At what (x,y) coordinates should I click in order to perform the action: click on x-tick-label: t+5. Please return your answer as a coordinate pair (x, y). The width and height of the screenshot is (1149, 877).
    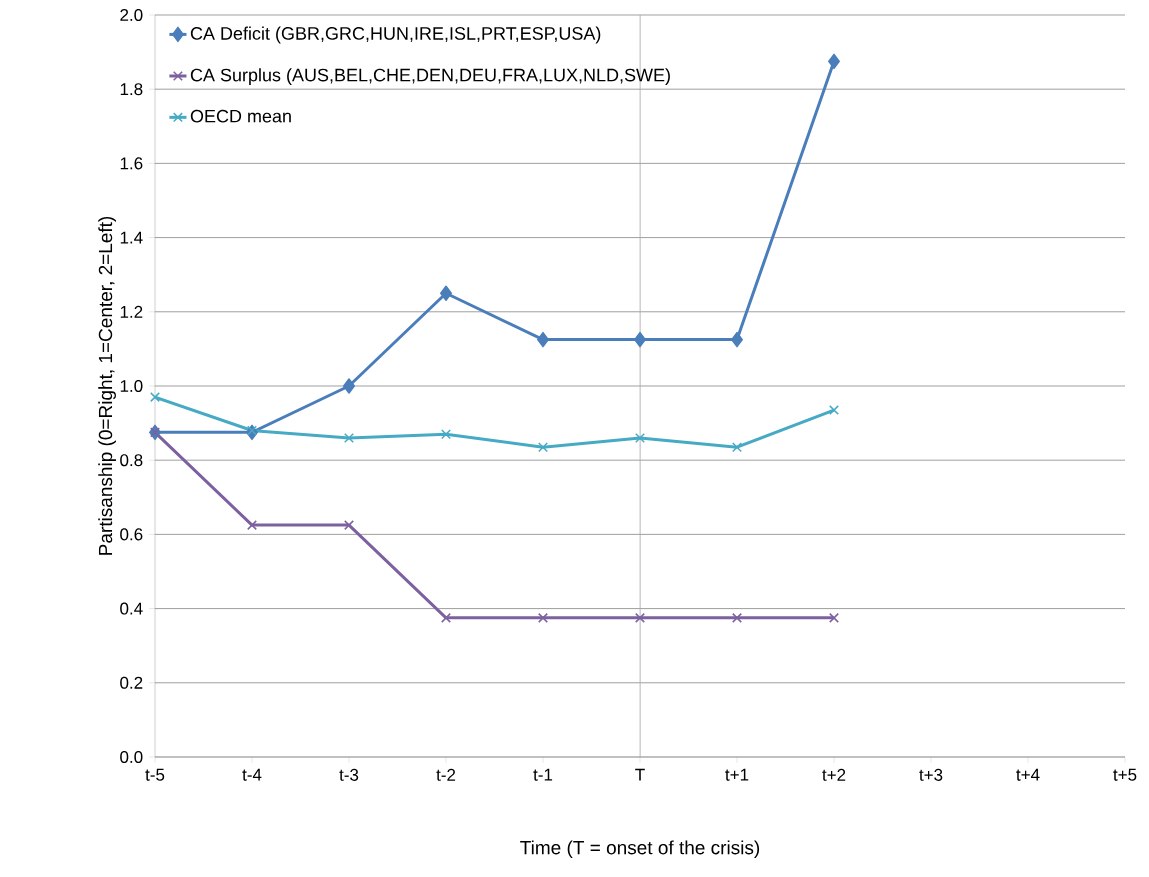
    Looking at the image, I should click on (1125, 774).